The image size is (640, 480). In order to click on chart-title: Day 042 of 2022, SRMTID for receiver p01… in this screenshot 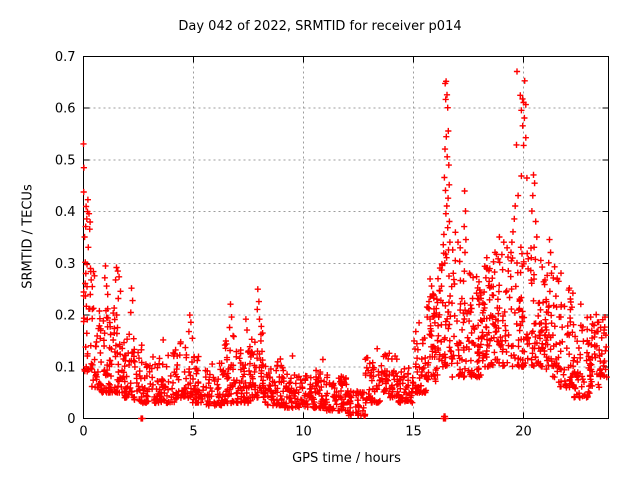, I will do `click(320, 26)`.